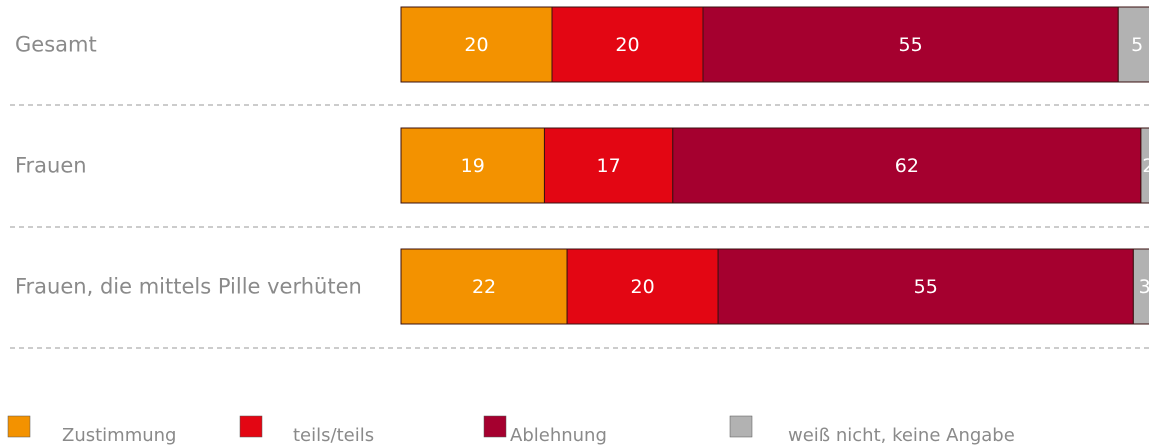 The image size is (1149, 445). I want to click on value-label: 62, so click(907, 166).